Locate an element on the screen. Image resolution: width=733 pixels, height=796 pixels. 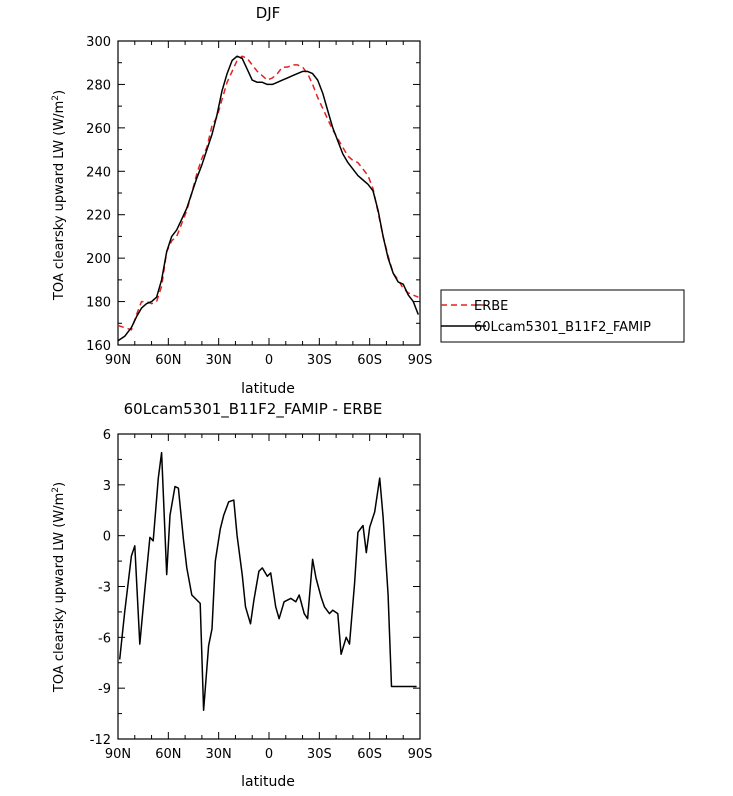
bottom-x-tick-label: 60S is located at coordinates (369, 754).